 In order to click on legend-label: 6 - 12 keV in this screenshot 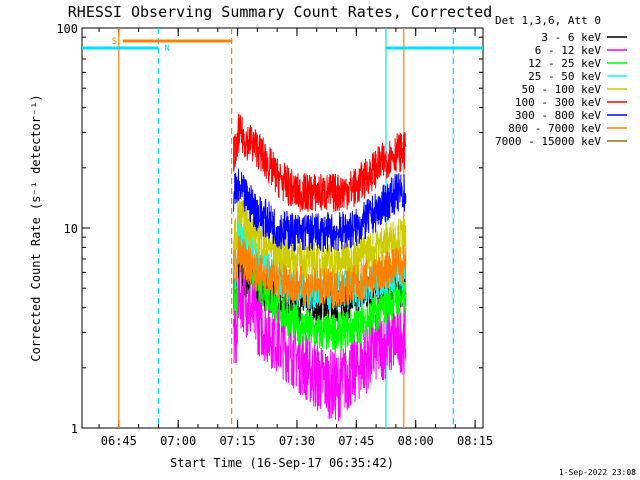, I will do `click(568, 50)`.